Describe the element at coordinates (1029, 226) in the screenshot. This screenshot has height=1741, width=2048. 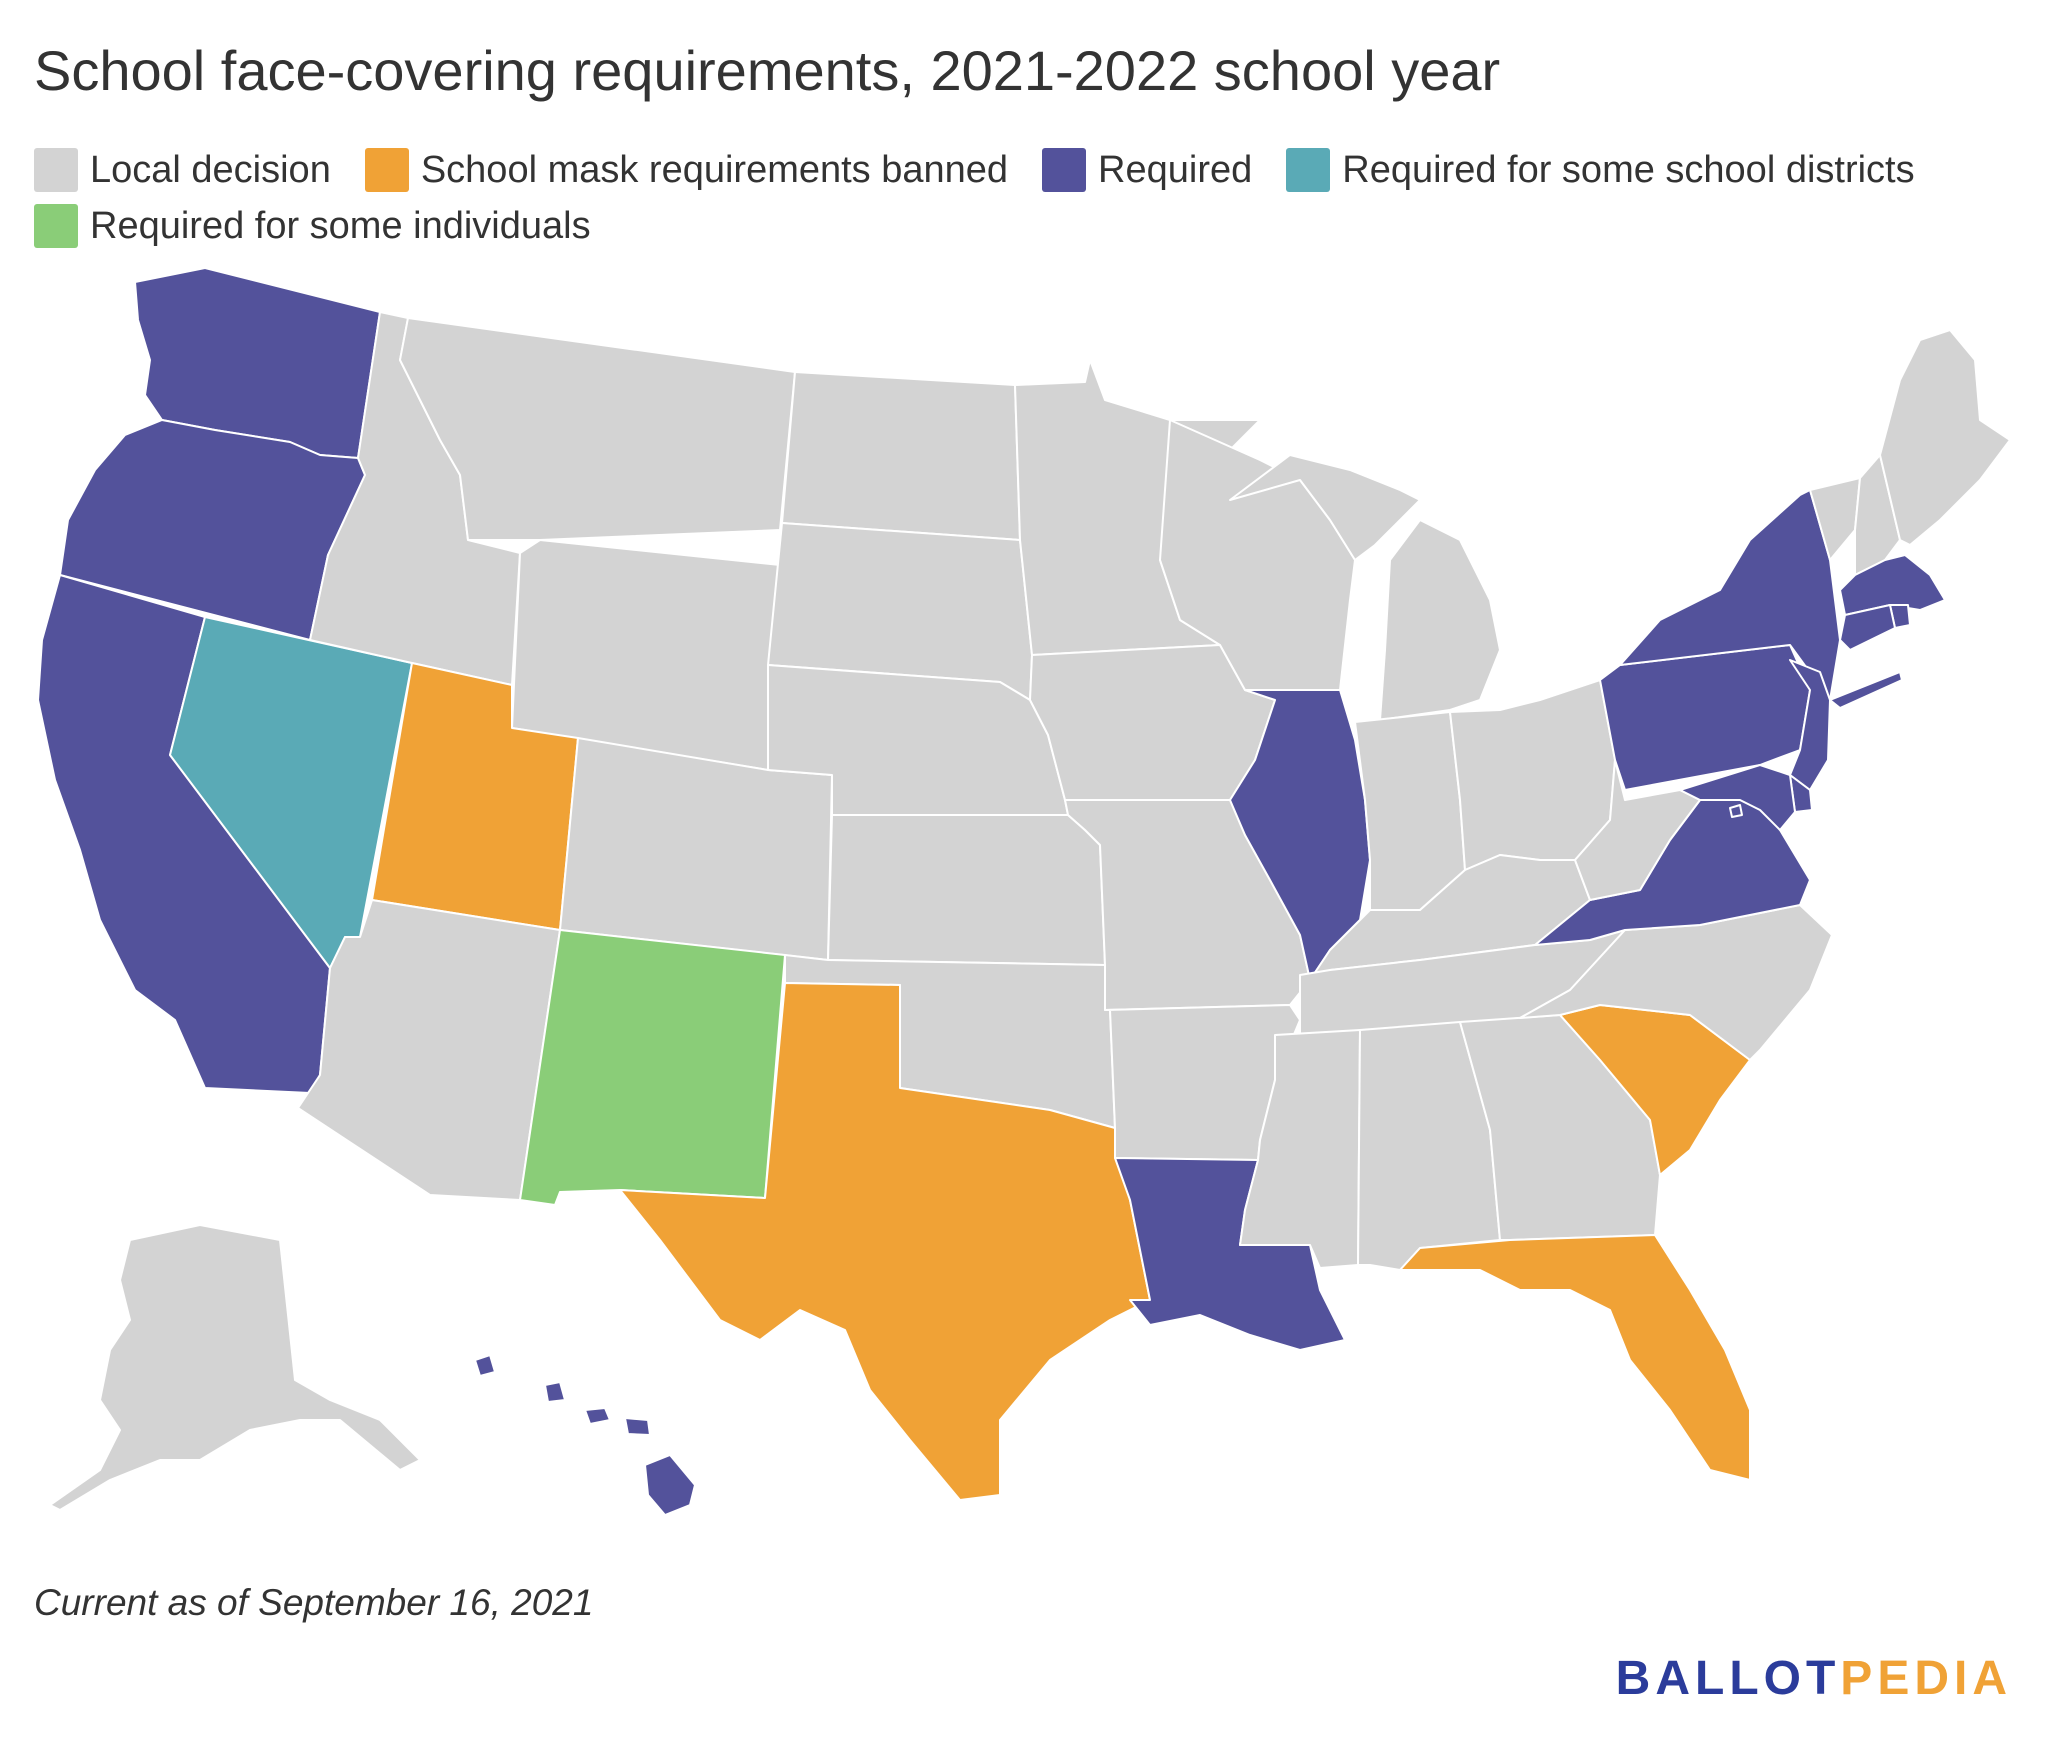
I see `legend-row-2: Required for some individuals` at that location.